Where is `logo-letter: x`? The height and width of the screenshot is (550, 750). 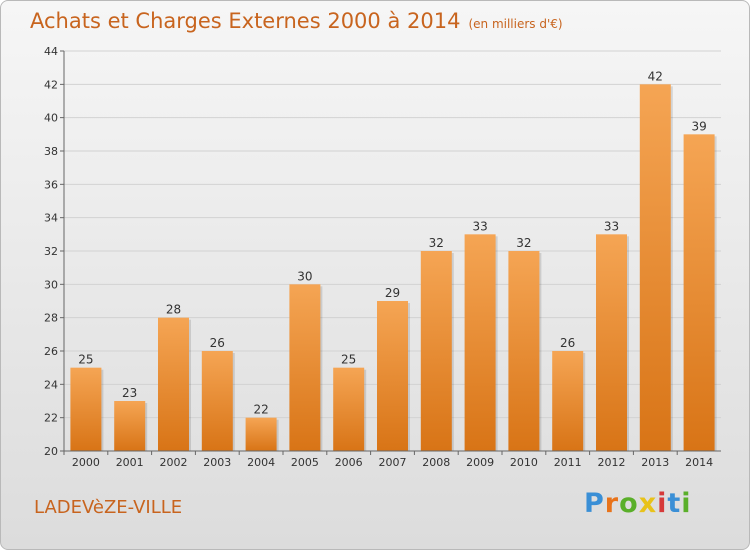
logo-letter: x is located at coordinates (648, 503).